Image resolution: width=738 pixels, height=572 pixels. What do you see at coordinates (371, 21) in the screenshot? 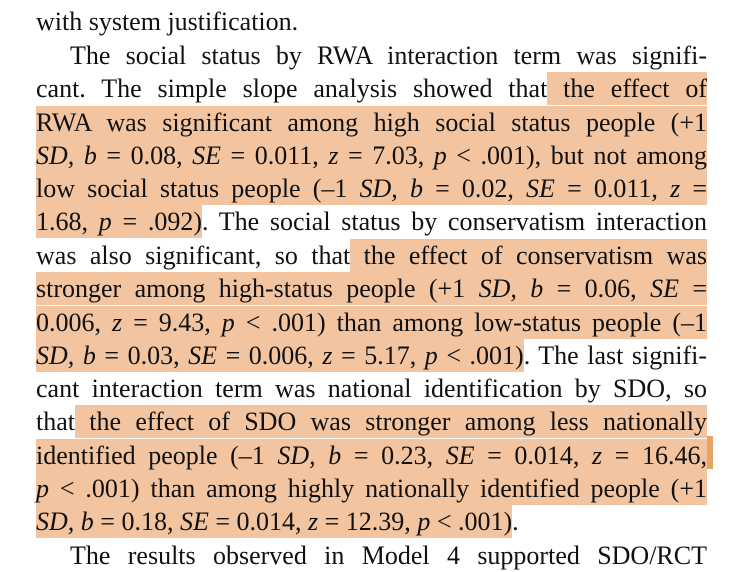
I see `text-line: with system justification.` at bounding box center [371, 21].